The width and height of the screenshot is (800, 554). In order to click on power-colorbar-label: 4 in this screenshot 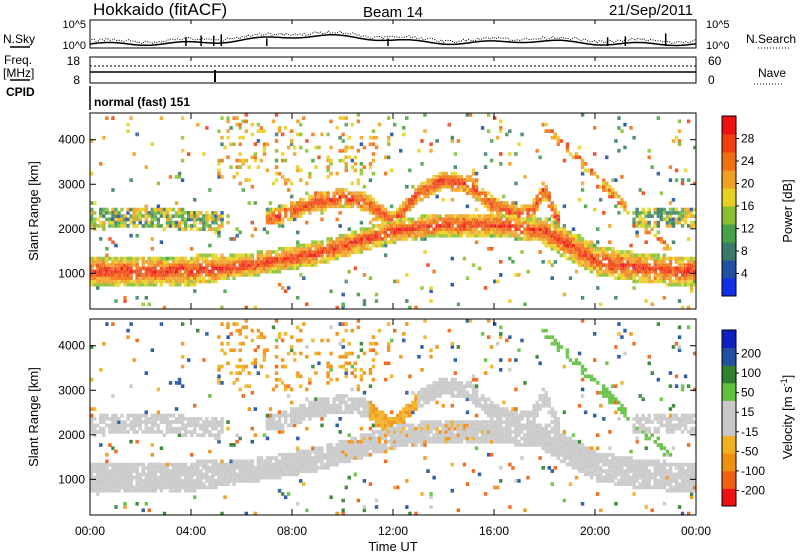, I will do `click(744, 274)`.